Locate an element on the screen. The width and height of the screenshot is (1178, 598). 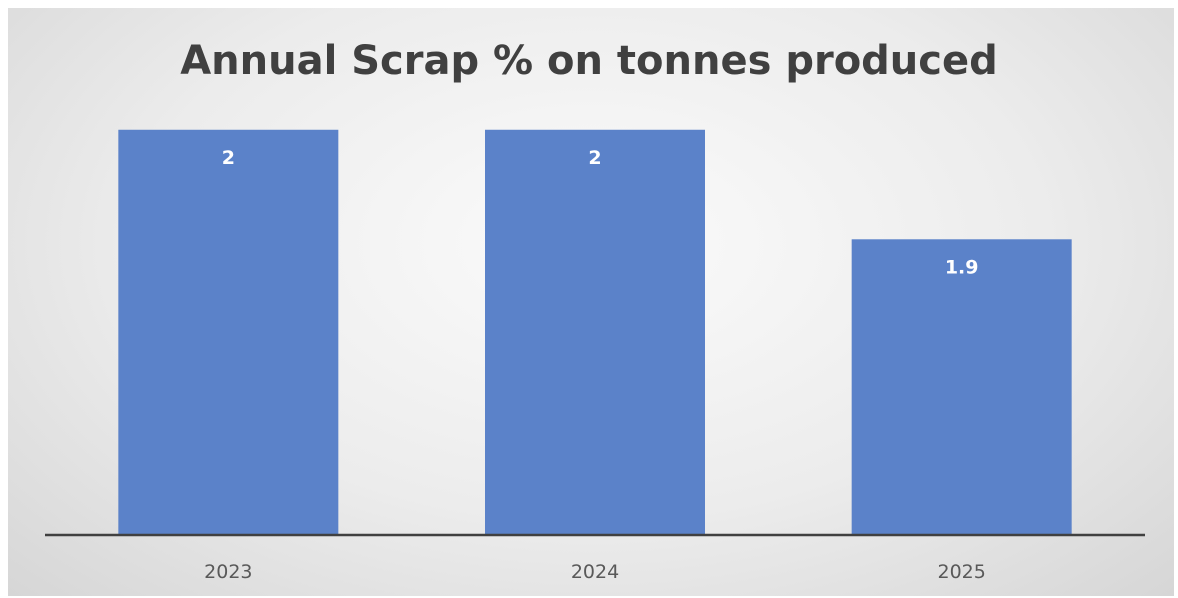
x-tick-label-2024: 2024 is located at coordinates (595, 572).